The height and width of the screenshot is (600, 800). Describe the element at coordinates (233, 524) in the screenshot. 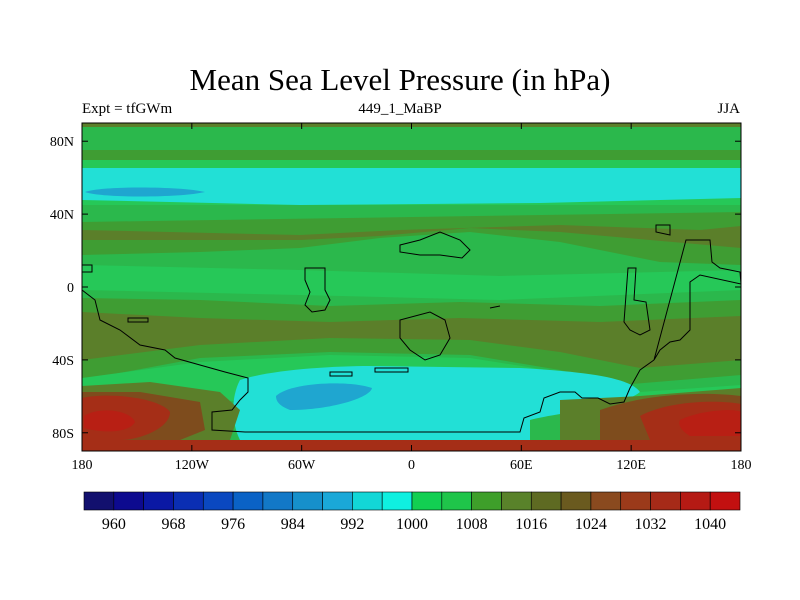

I see `colorbar-label: 976` at that location.